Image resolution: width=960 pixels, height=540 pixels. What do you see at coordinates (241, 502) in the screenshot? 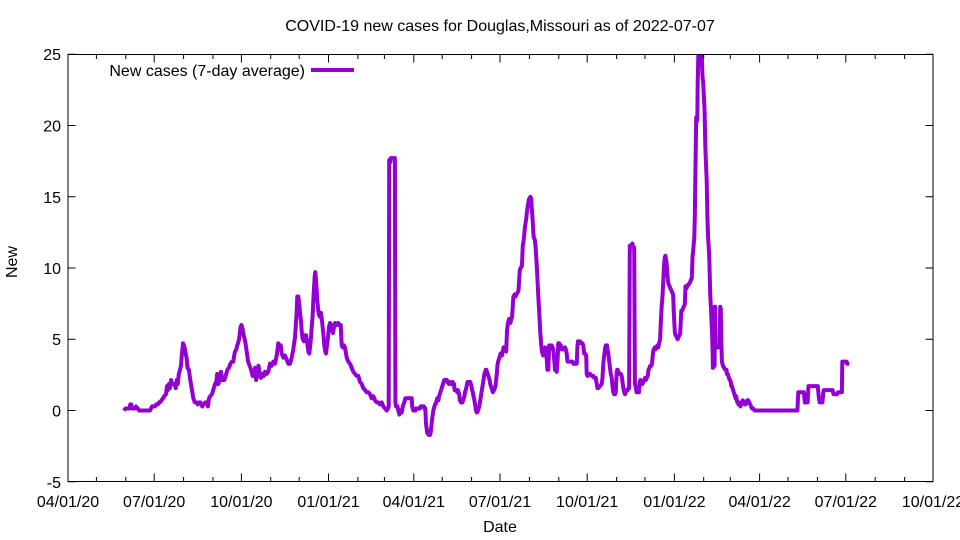
I see `svg-text: 10/01/20` at bounding box center [241, 502].